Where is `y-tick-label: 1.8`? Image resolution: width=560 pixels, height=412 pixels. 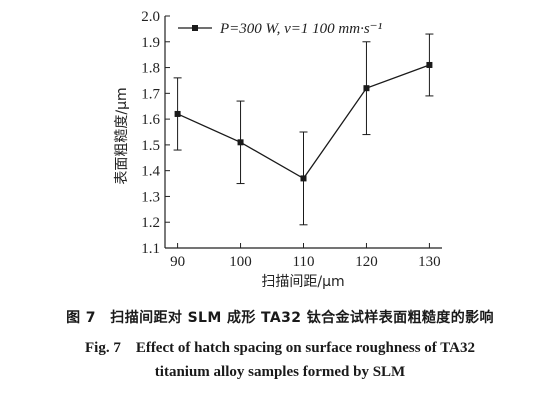
y-tick-label: 1.8 is located at coordinates (150, 69).